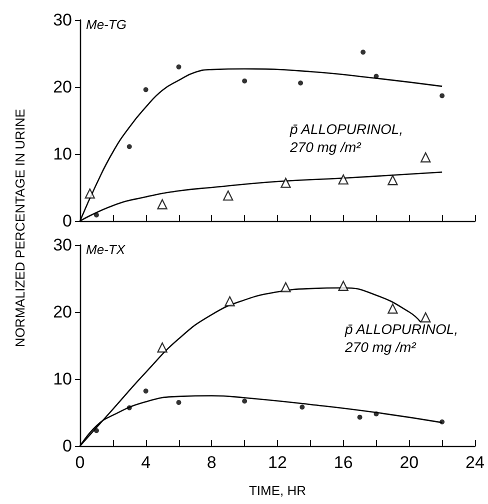 The height and width of the screenshot is (504, 488). I want to click on y-axis-title: NORMALIZED PERCENTAGE IN URINE, so click(20, 228).